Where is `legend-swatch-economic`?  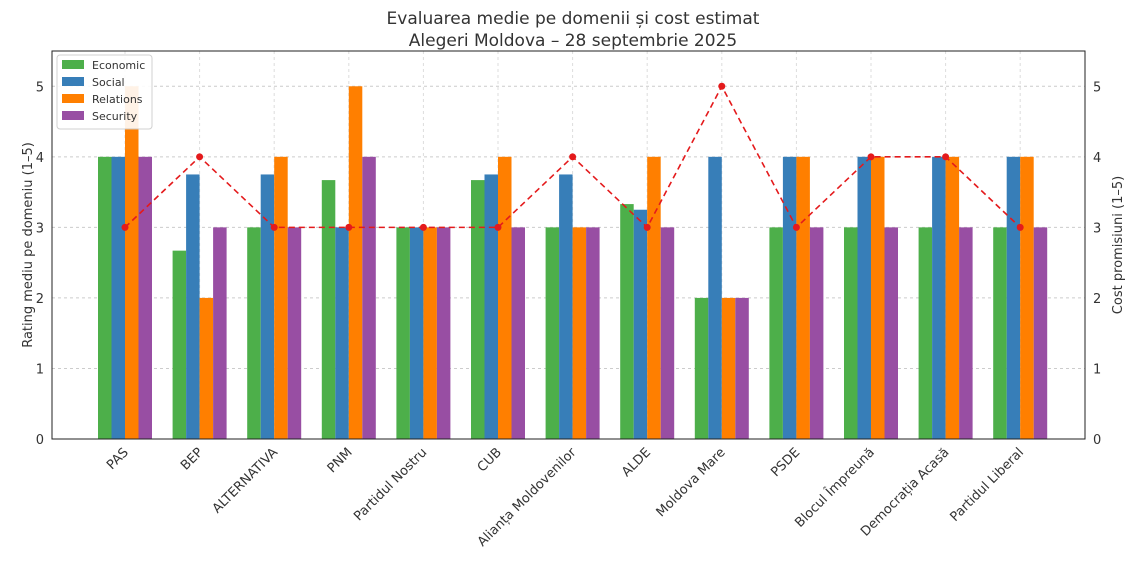
legend-swatch-economic is located at coordinates (73, 64).